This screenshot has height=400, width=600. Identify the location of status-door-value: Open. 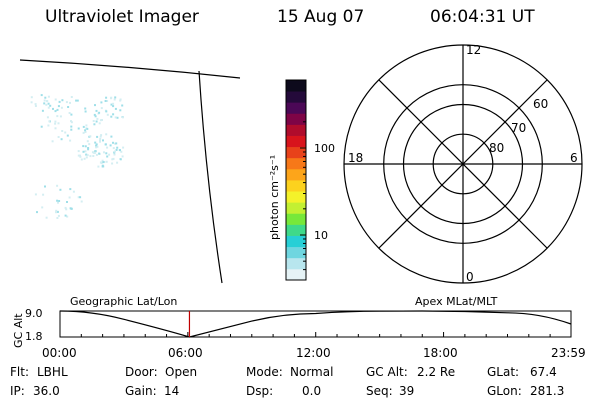
(181, 372).